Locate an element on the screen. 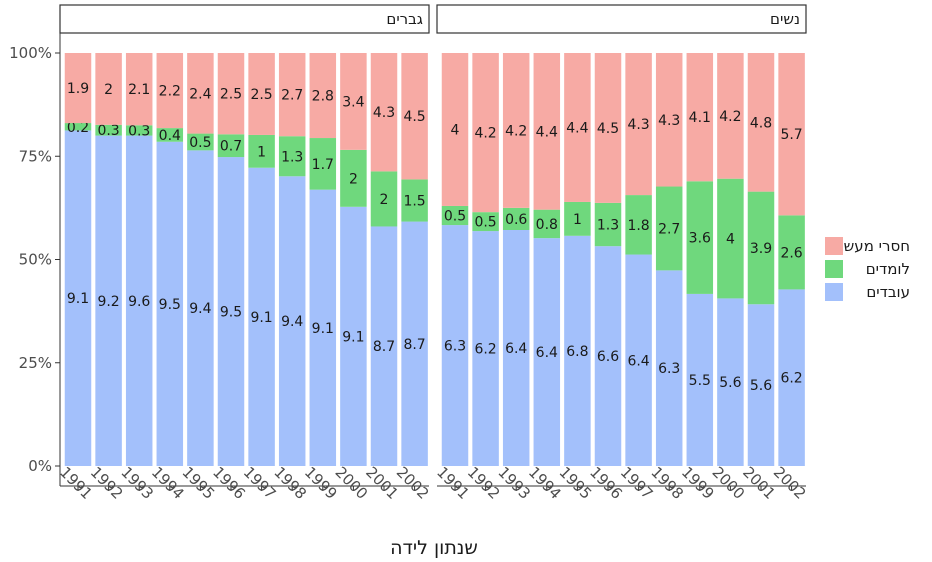 This screenshot has height=562, width=932. data-label: 3.4 is located at coordinates (353, 102).